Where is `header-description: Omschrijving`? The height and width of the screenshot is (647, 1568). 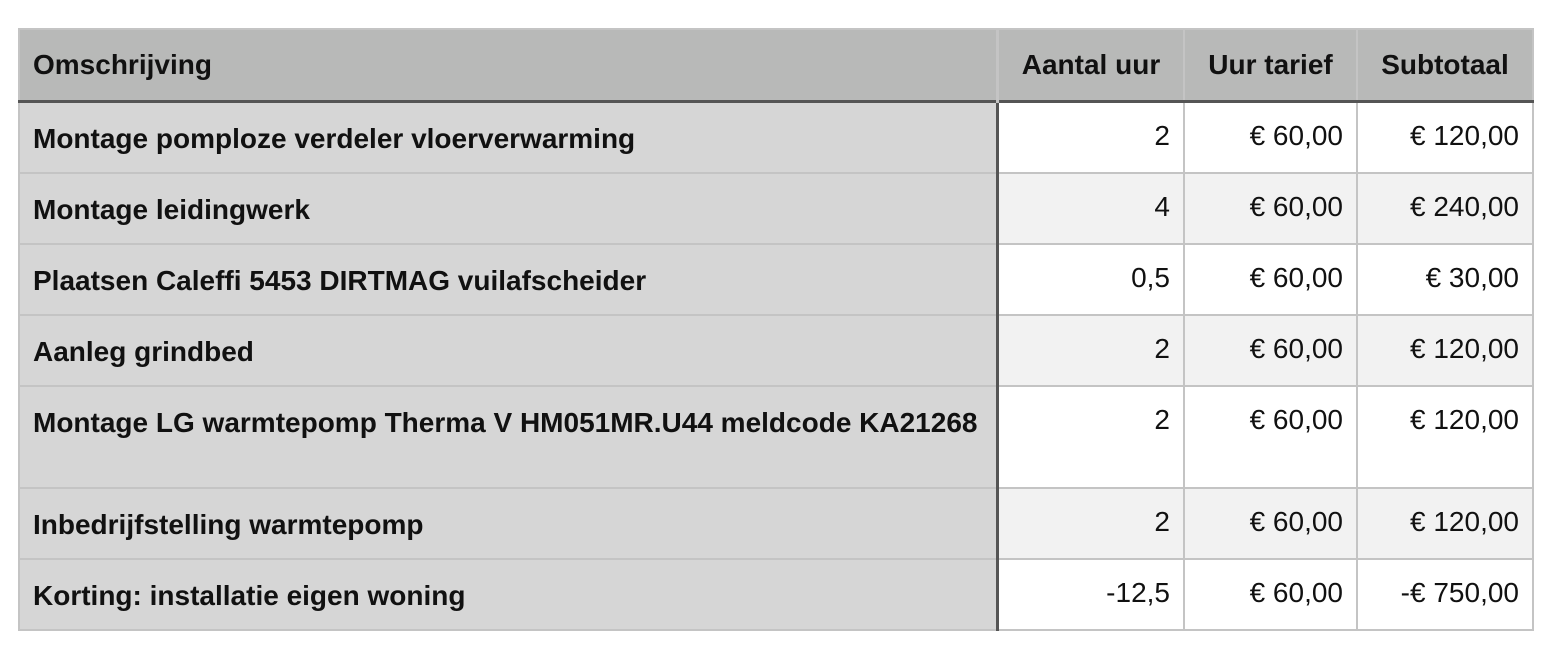 header-description: Omschrijving is located at coordinates (508, 65).